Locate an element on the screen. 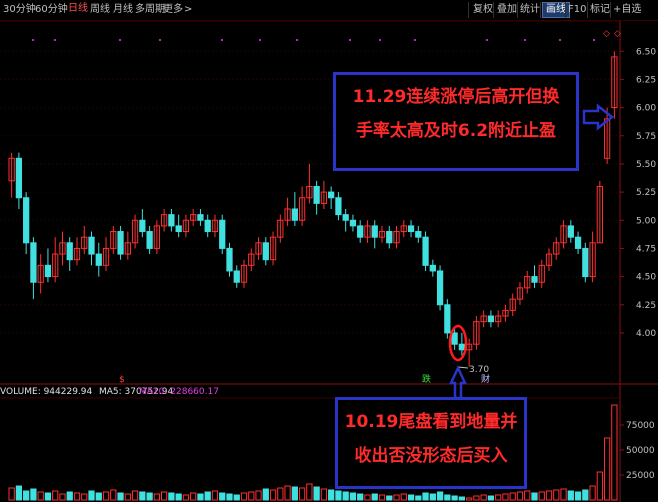 This screenshot has height=502, width=658. sell-annotation-line1: 11.29连续涨停后高开但换 is located at coordinates (456, 97).